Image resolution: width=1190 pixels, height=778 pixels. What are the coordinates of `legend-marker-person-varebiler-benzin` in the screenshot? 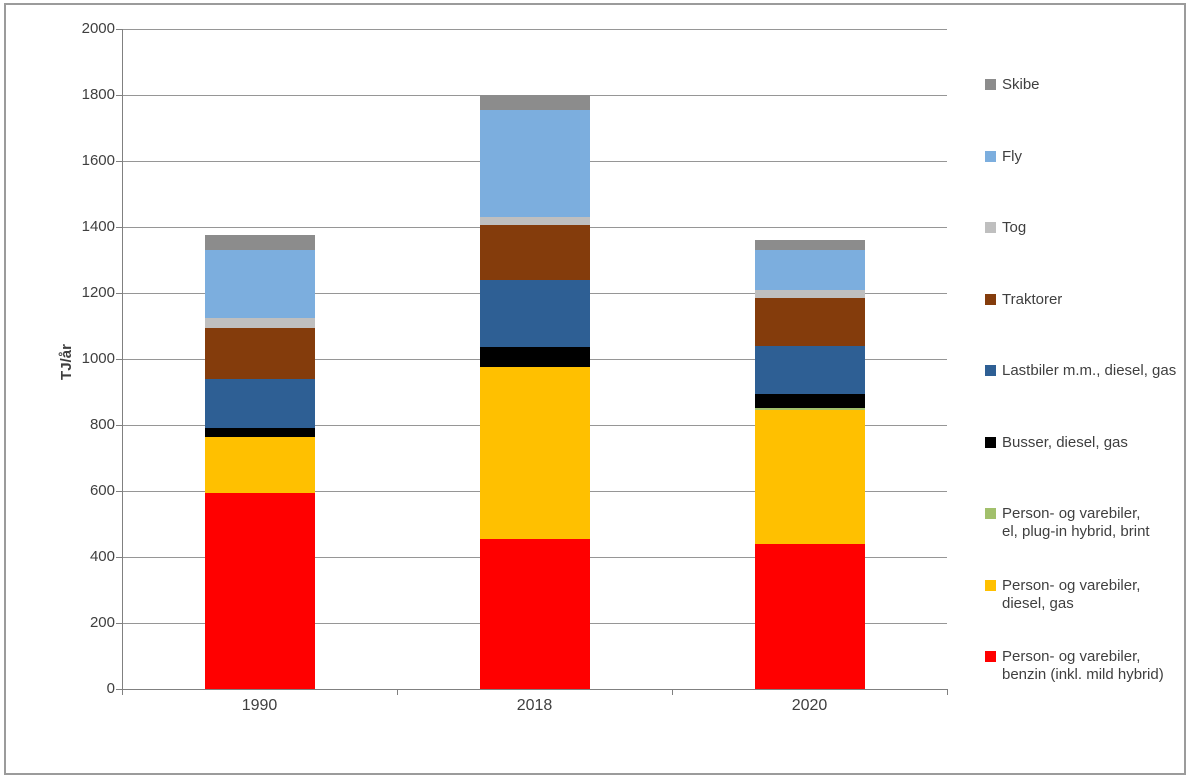 It's located at (990, 656).